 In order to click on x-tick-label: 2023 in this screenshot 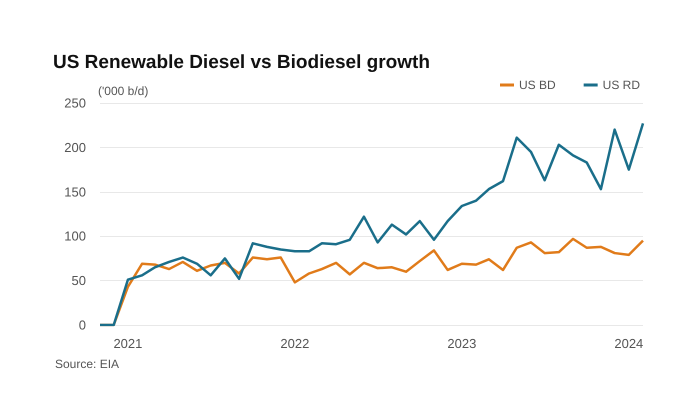, I will do `click(461, 343)`.